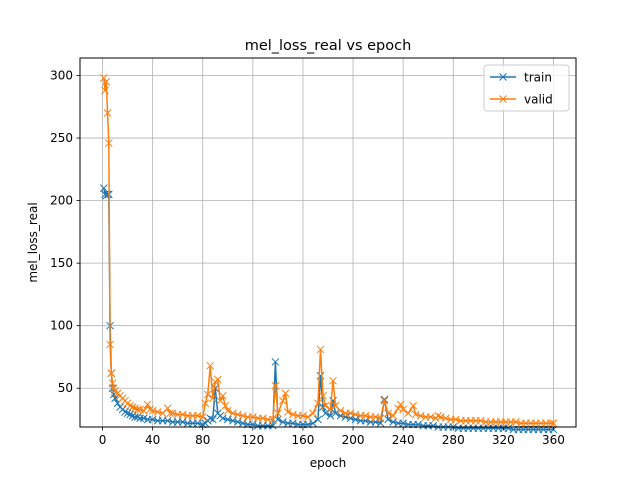 The height and width of the screenshot is (480, 640). What do you see at coordinates (538, 78) in the screenshot?
I see `legend-label-train: train` at bounding box center [538, 78].